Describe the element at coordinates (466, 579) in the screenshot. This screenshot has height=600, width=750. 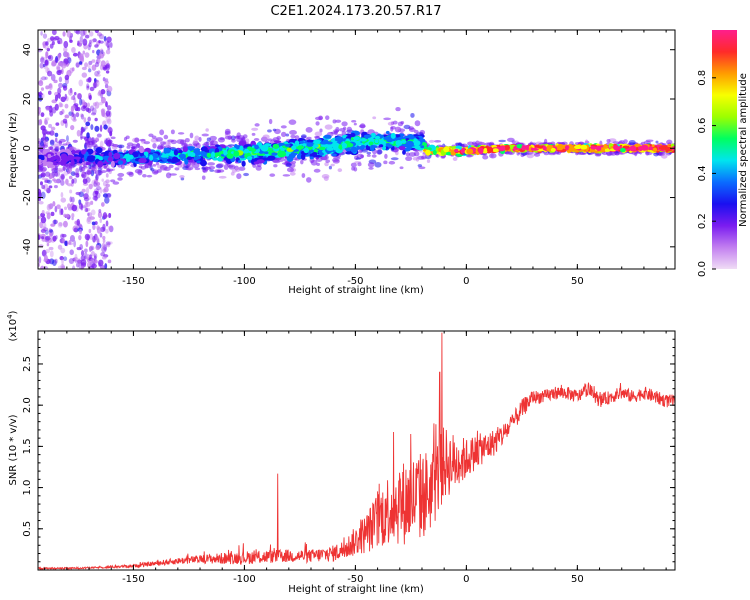
I see `snr-x-tick-label: 0` at that location.